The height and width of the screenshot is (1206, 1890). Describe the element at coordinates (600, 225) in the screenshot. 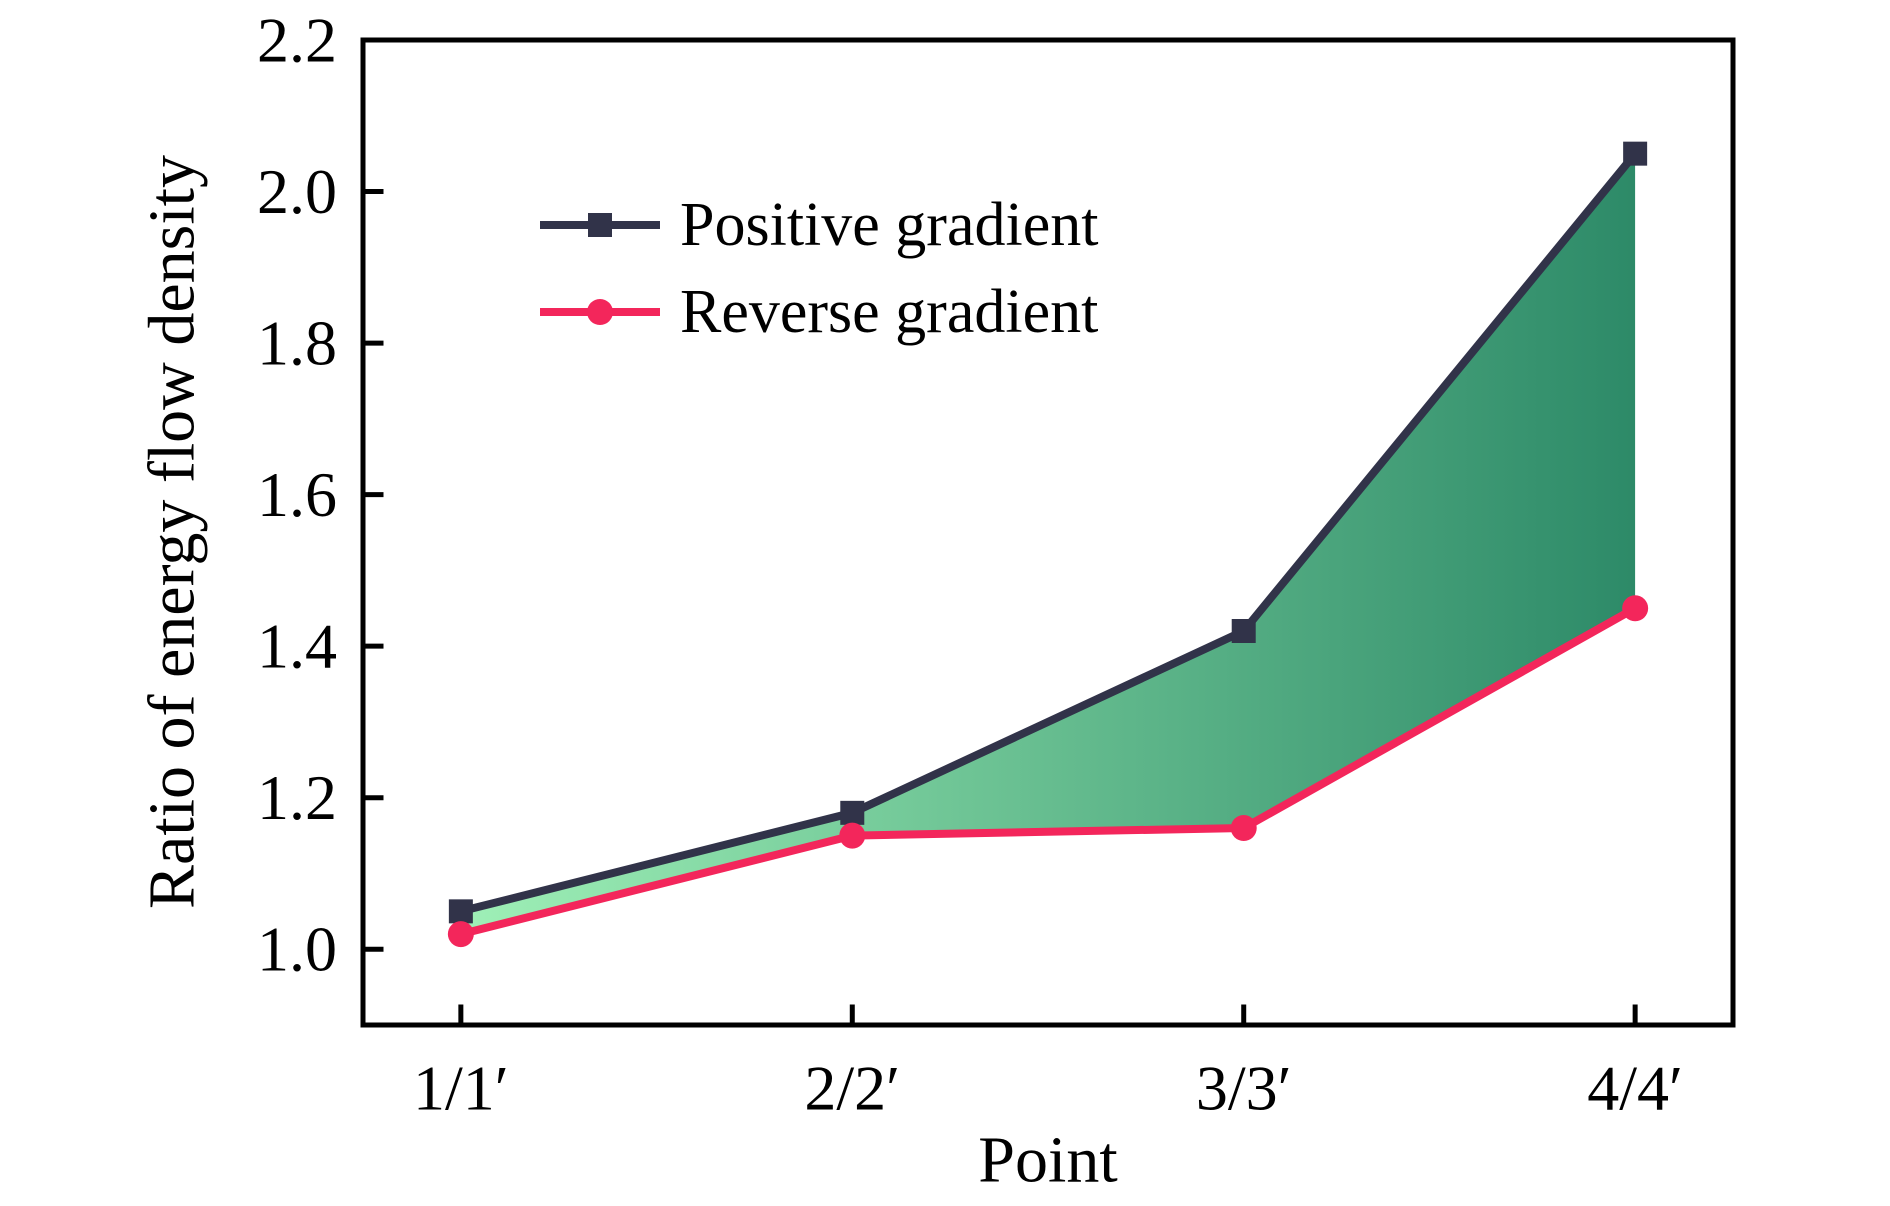

I see `legend-marker-positive-gradient` at that location.